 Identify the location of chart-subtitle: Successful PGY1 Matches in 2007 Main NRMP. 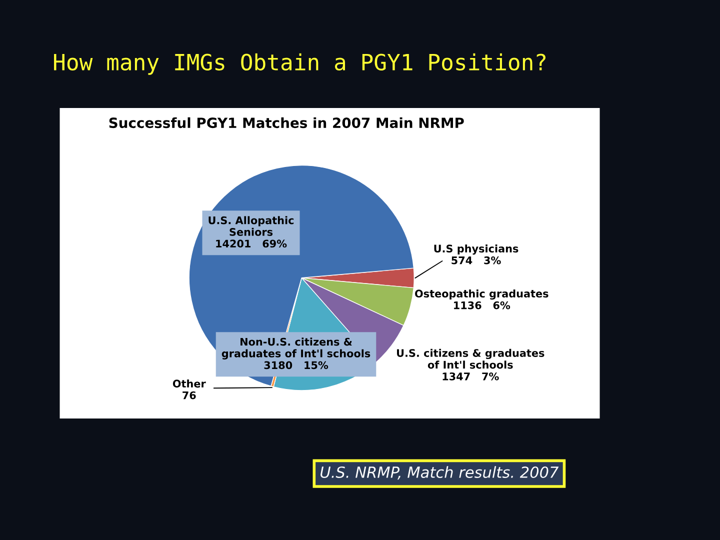
(286, 122).